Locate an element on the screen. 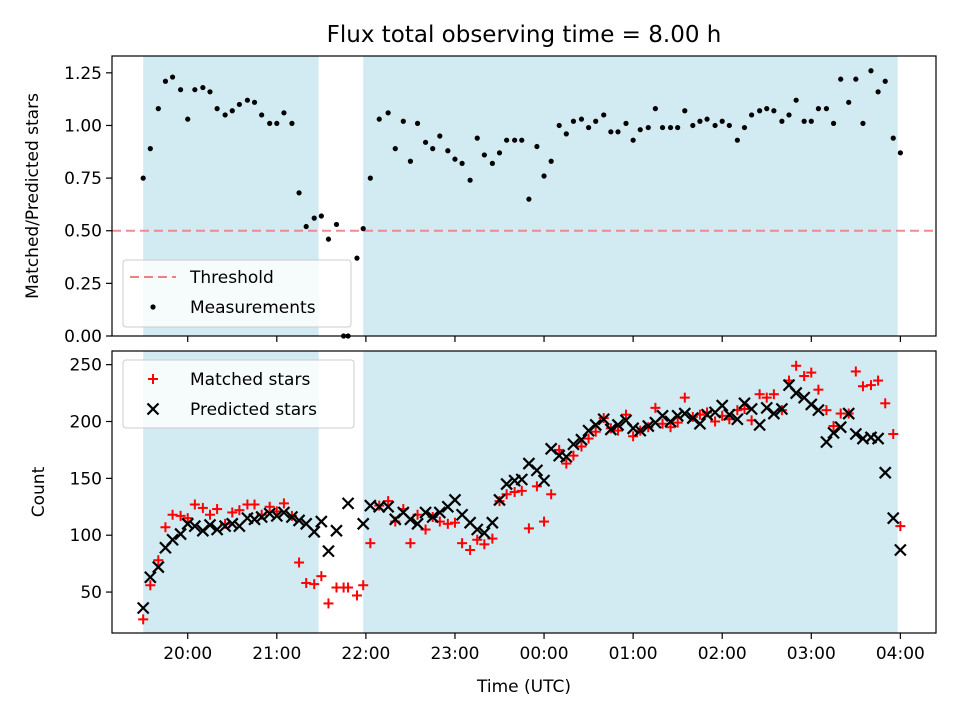 The height and width of the screenshot is (720, 960). count-y-axis: 50 100 150 200 250 is located at coordinates (91, 479).